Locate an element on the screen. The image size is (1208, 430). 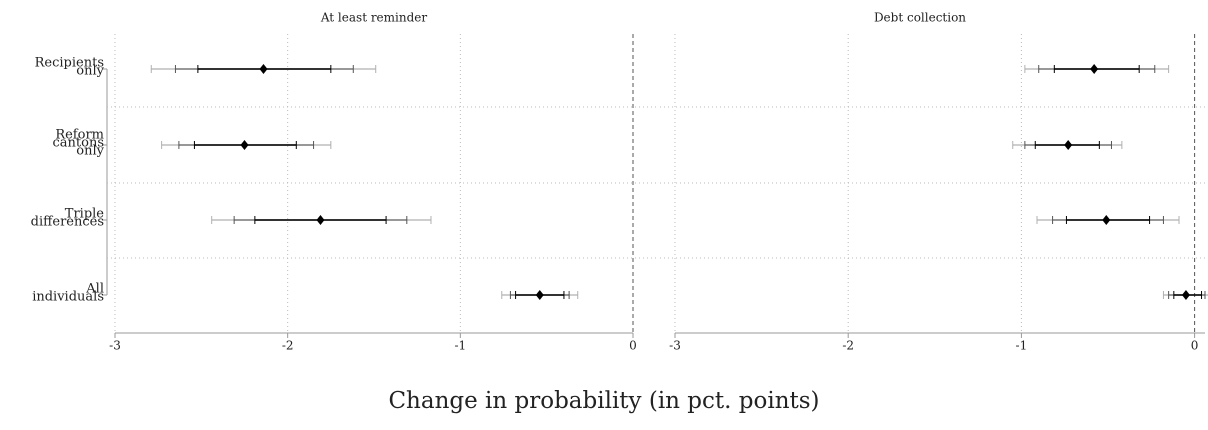
category-label: cantons is located at coordinates (79, 143).